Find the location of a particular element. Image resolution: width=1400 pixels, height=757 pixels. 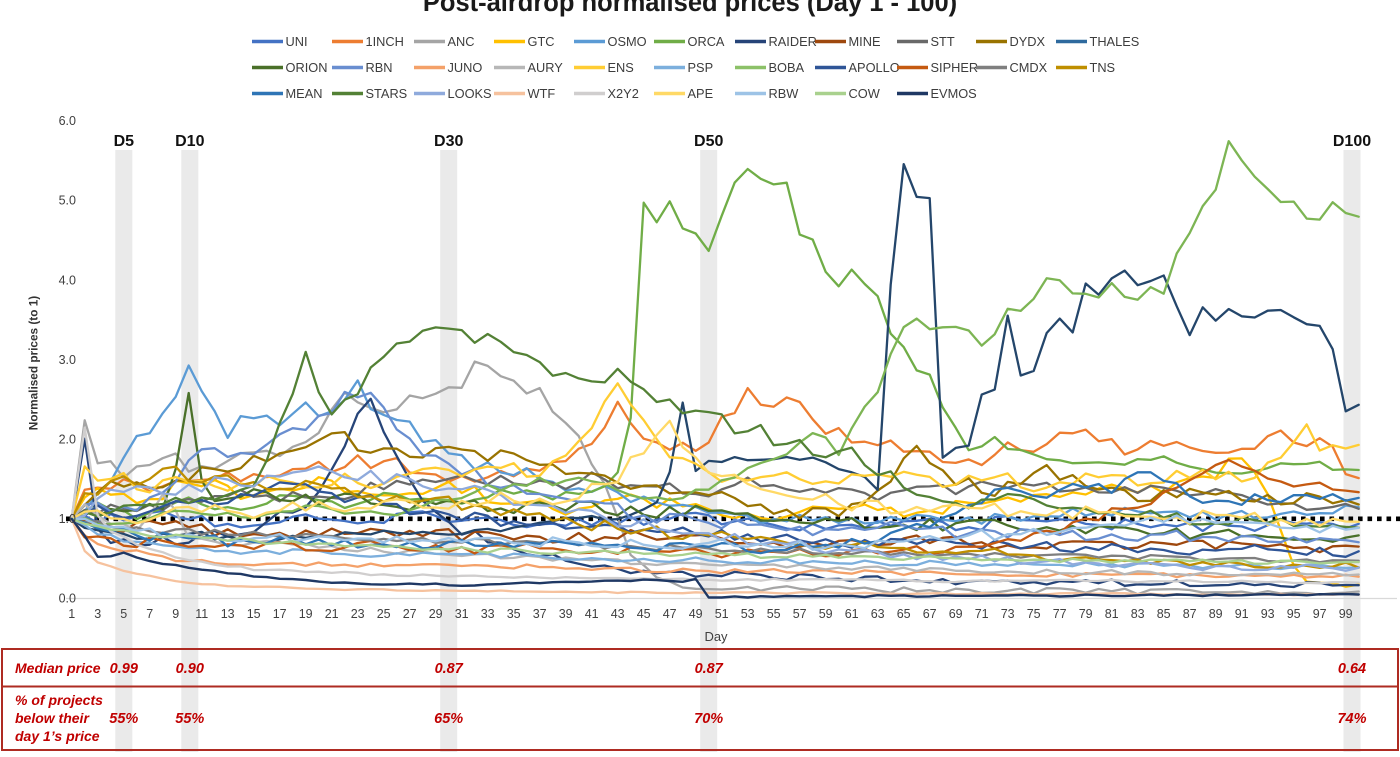

svg-text: 6.0 is located at coordinates (67, 121).